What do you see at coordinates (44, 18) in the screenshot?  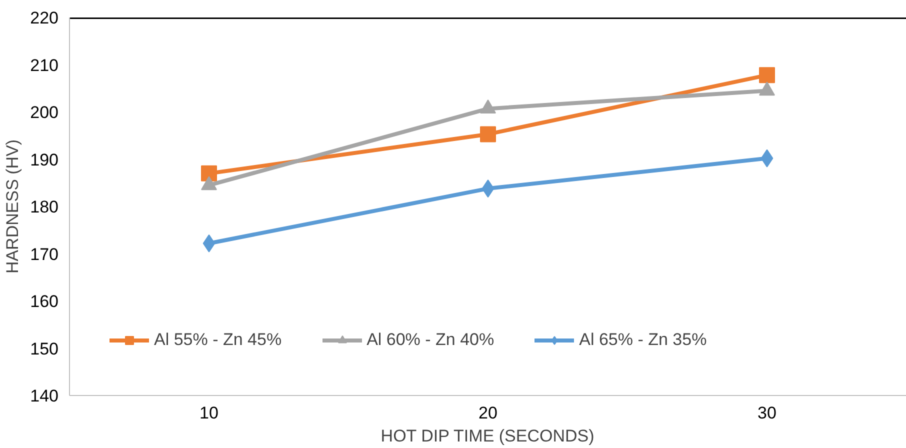 I see `y-tick-label: 220` at bounding box center [44, 18].